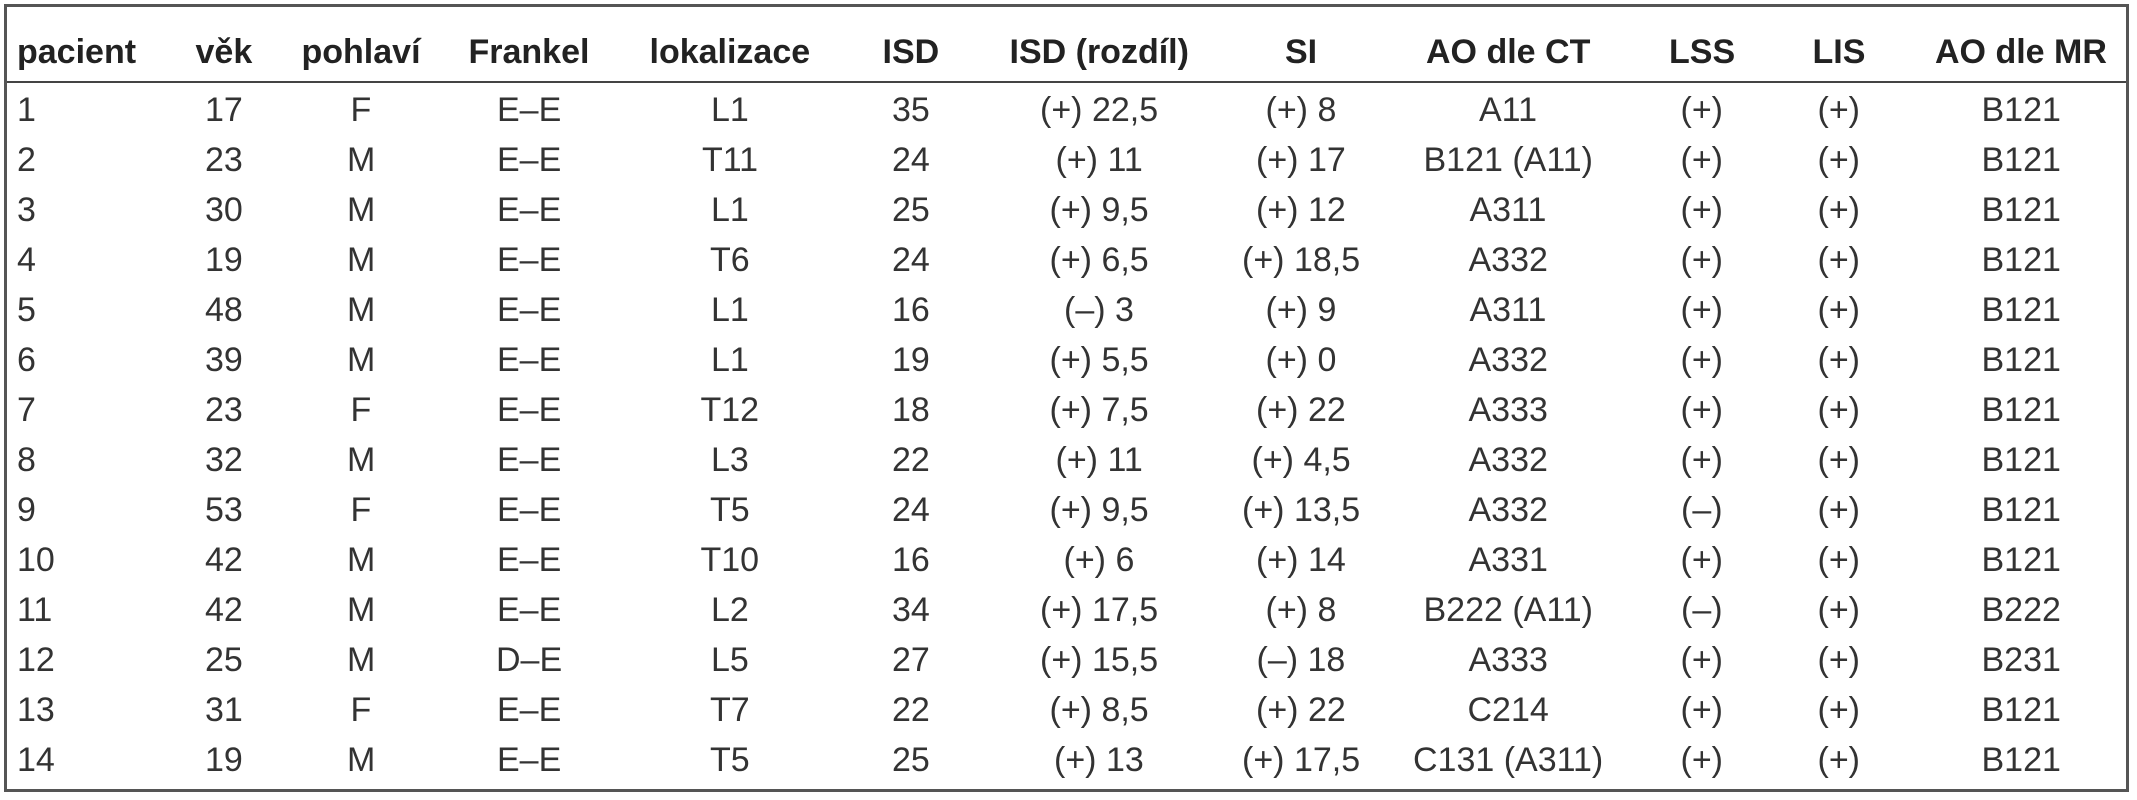 The height and width of the screenshot is (800, 2137). What do you see at coordinates (1301, 460) in the screenshot?
I see `table-cell: (+) 4,5` at bounding box center [1301, 460].